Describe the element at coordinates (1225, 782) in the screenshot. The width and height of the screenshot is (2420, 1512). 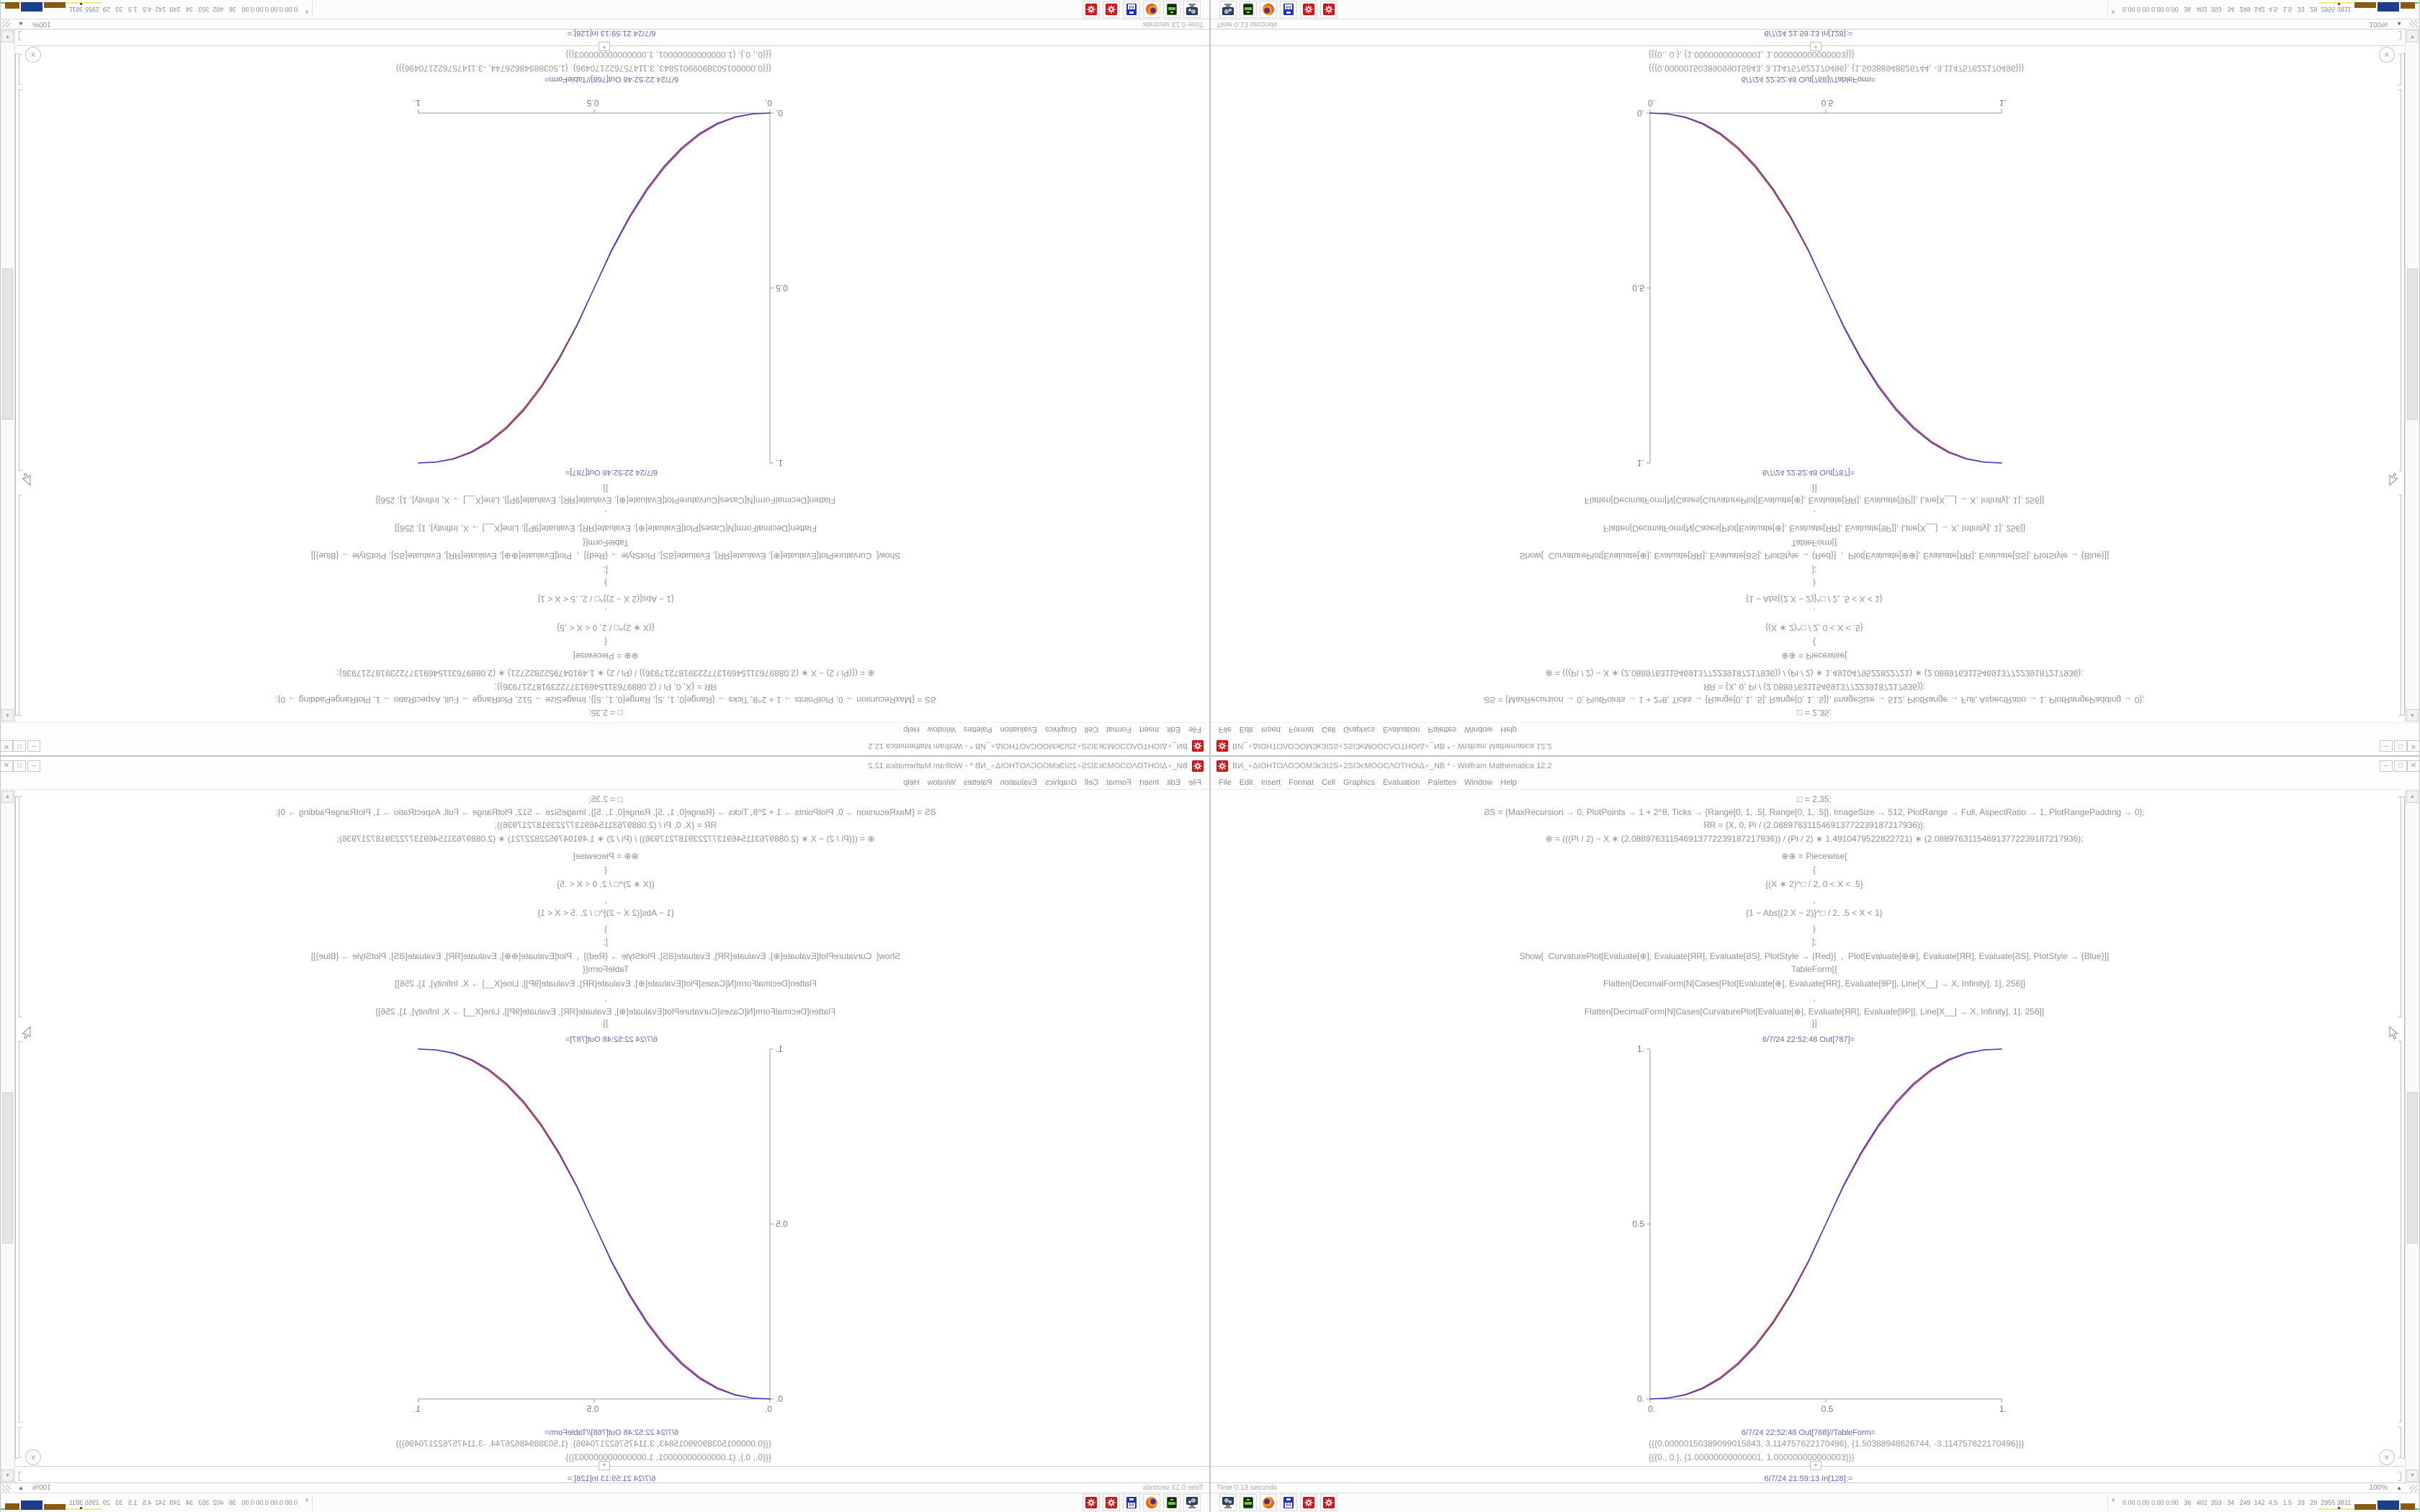
I see `menu-item: File` at that location.